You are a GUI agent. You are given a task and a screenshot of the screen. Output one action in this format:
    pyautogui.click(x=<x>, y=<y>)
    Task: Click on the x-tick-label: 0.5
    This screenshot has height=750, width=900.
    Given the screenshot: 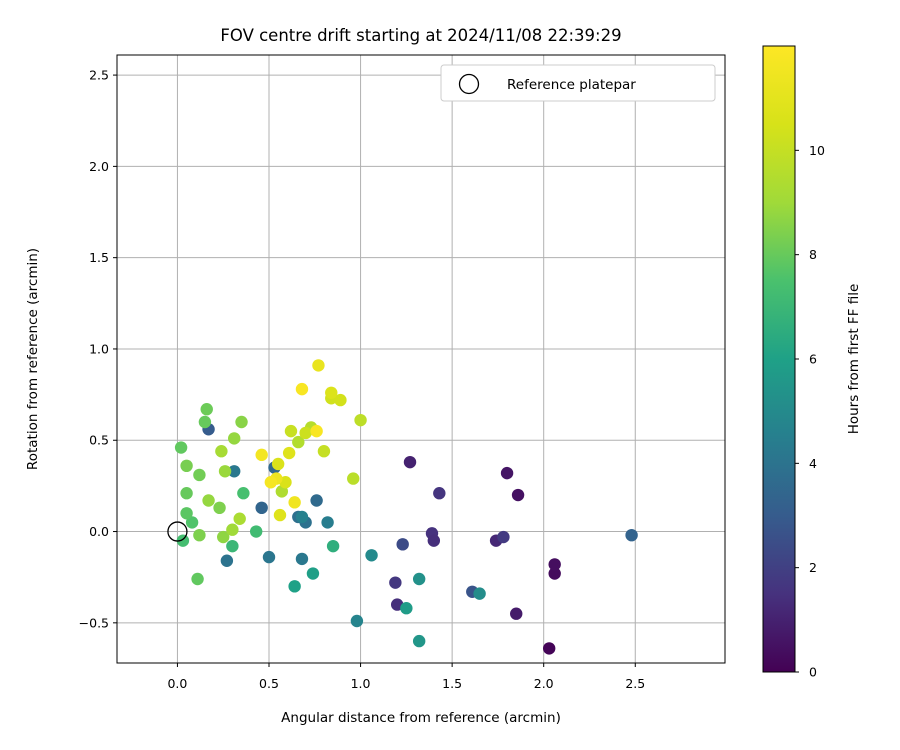 What is the action you would take?
    pyautogui.click(x=269, y=683)
    